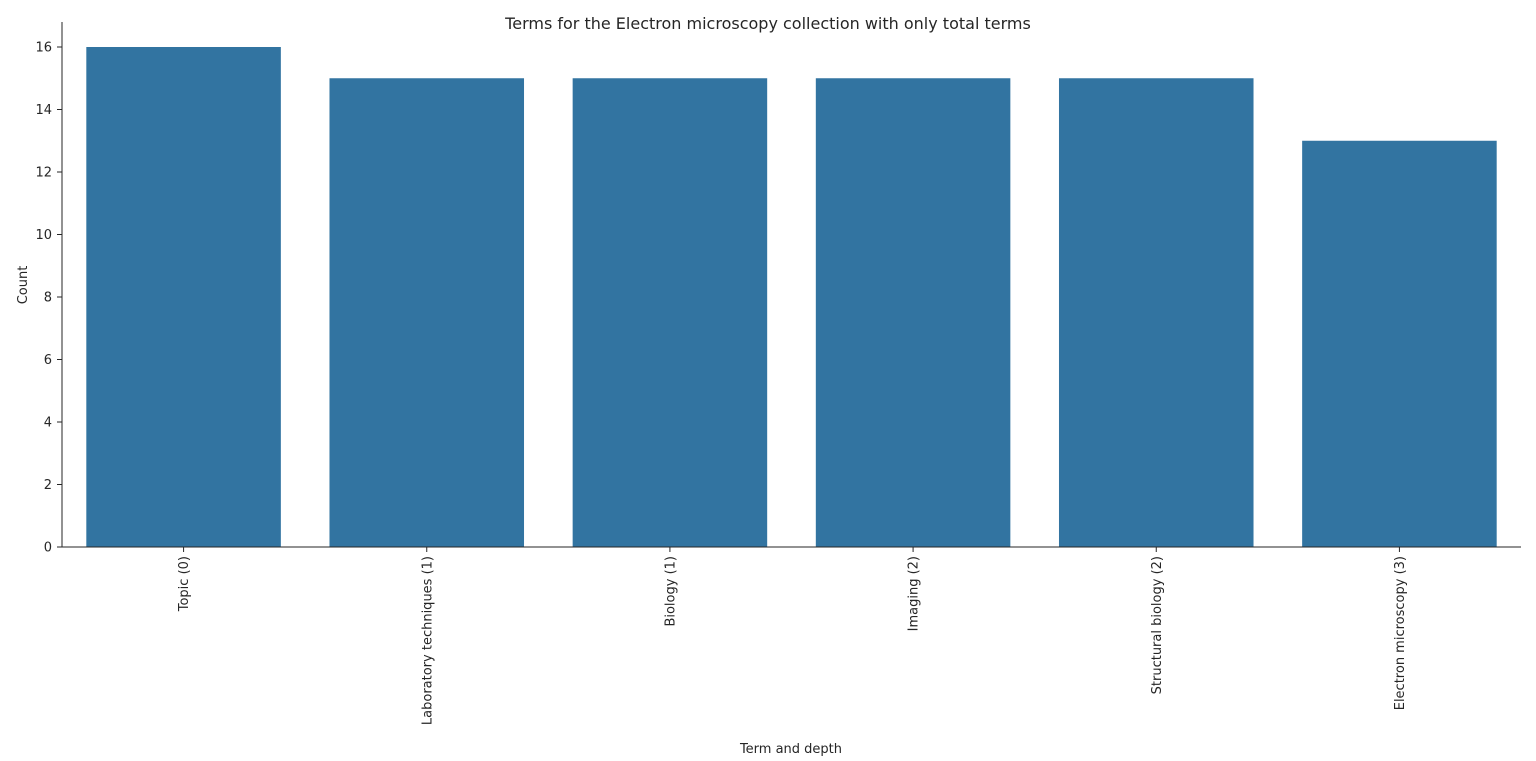  What do you see at coordinates (48, 485) in the screenshot?
I see `y-tick-label: 2` at bounding box center [48, 485].